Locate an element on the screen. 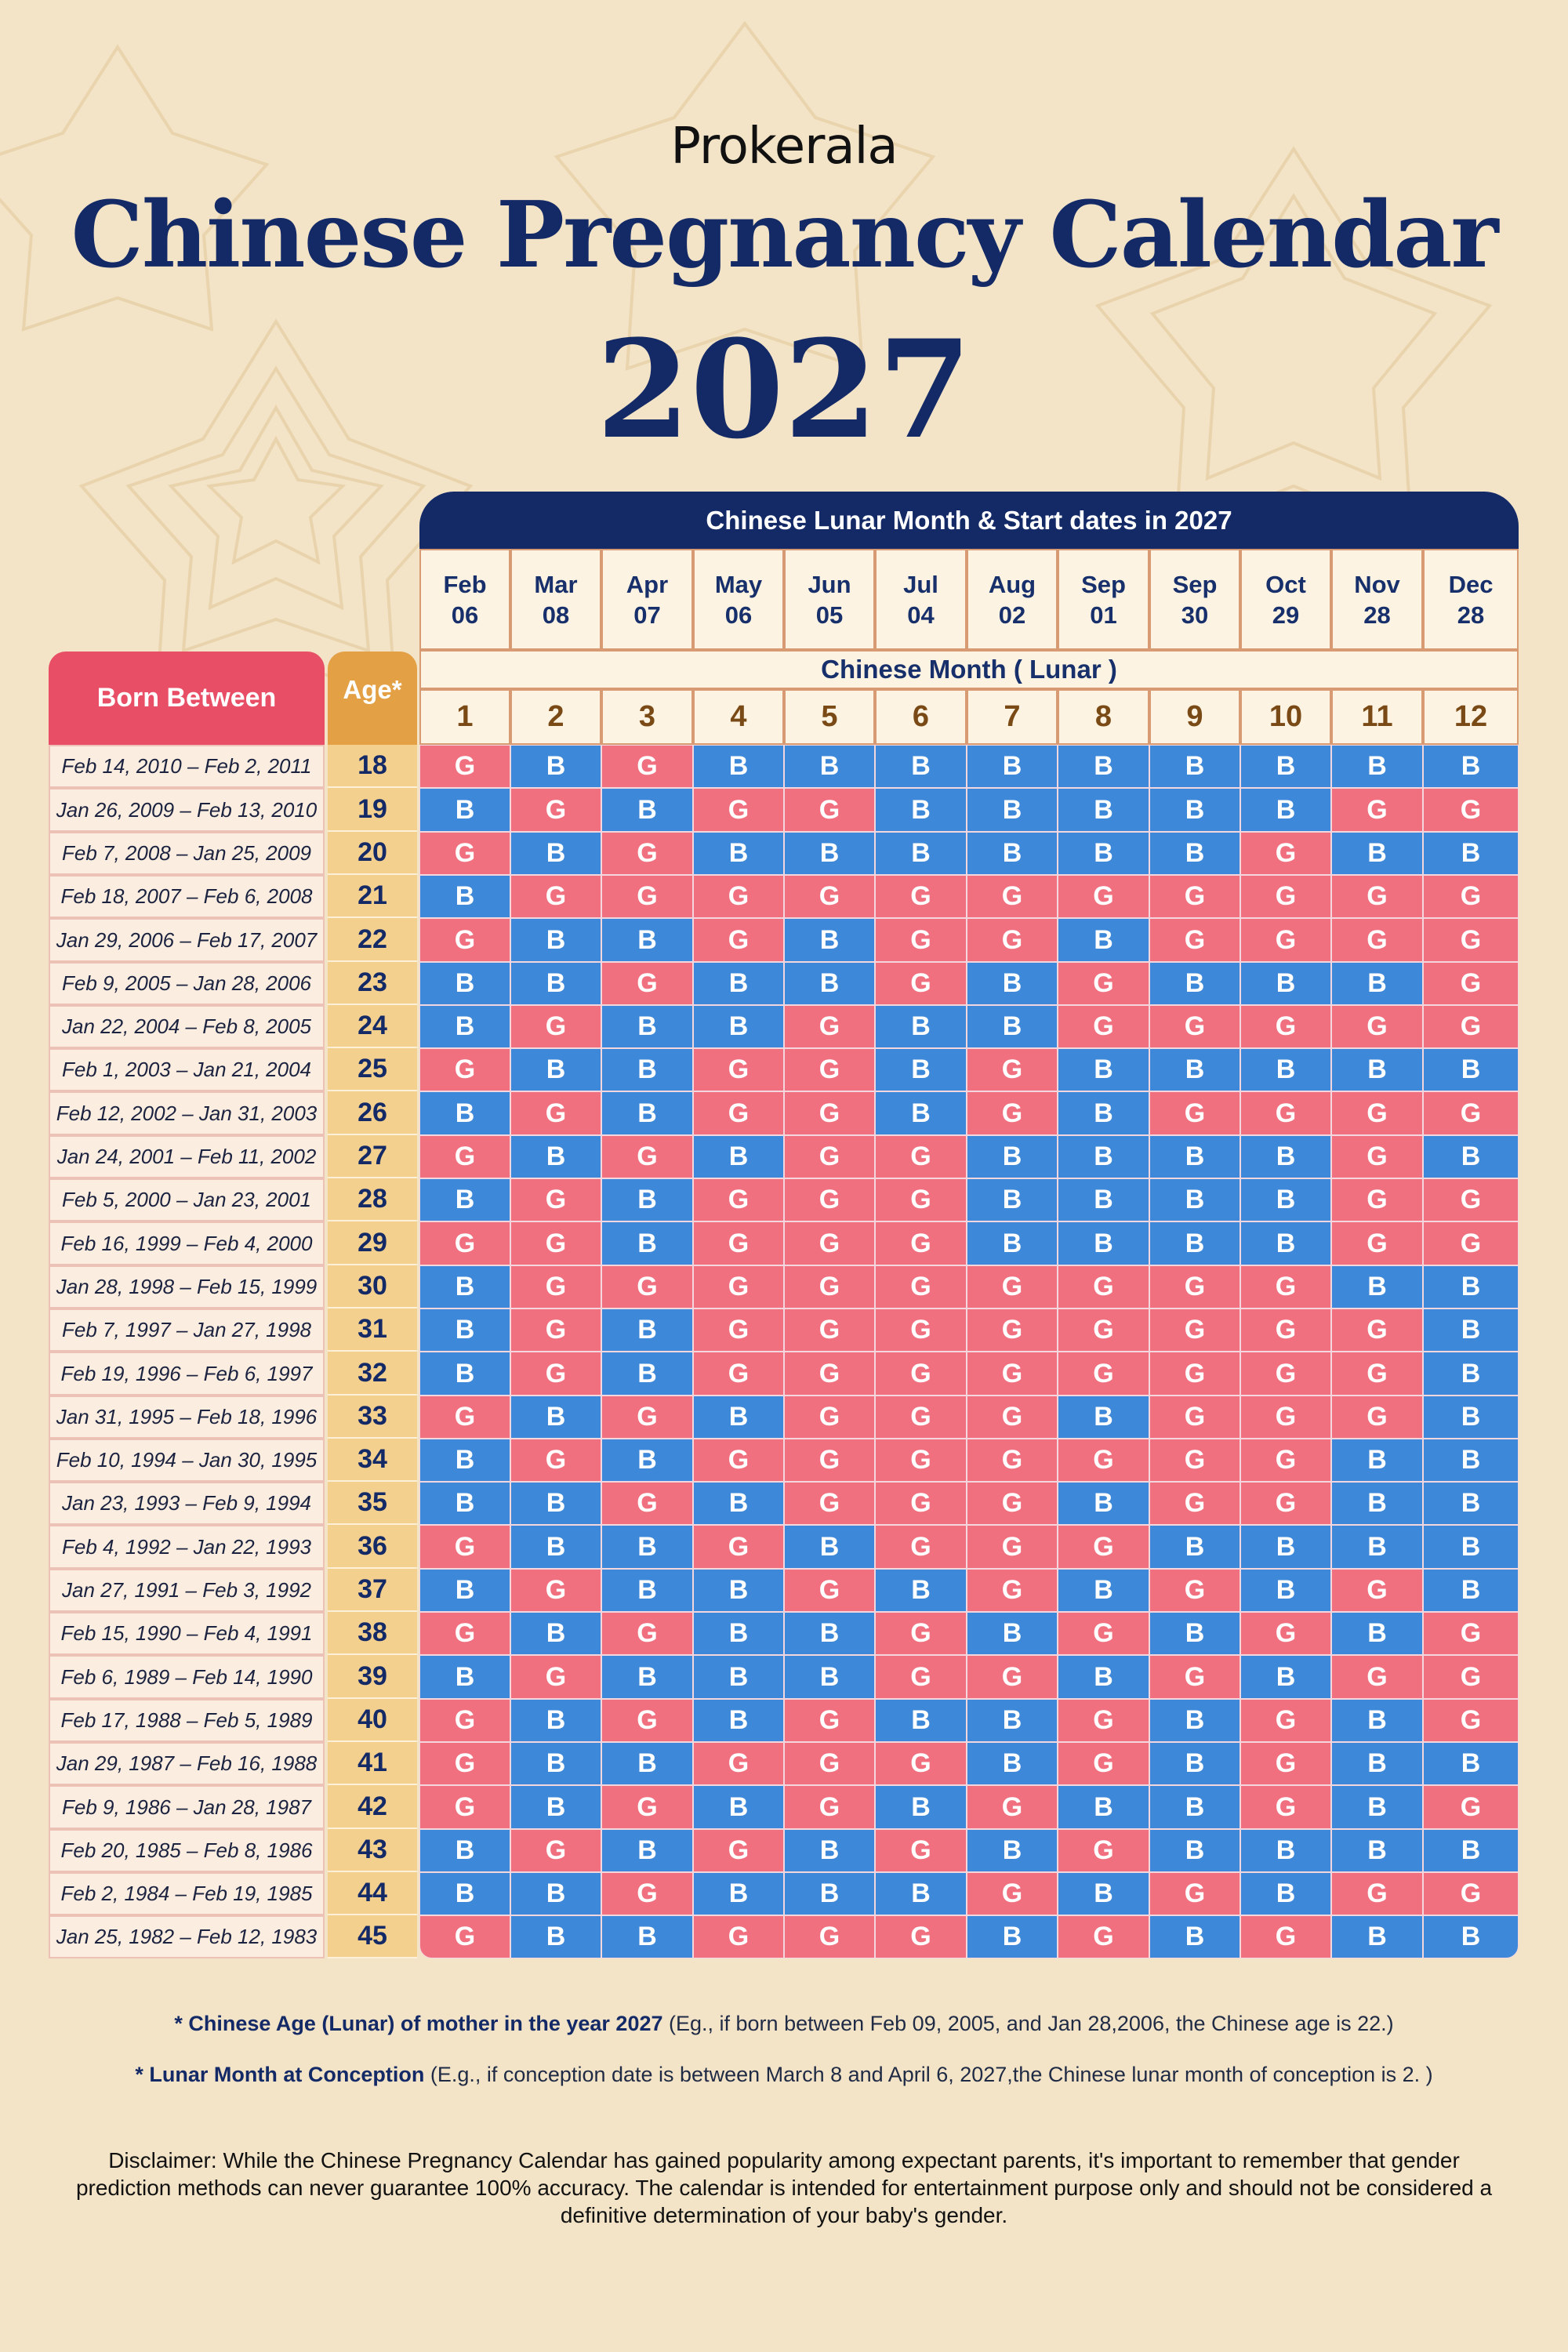 The image size is (1568, 2352). born-between-cell: Feb 19, 1996 – Feb 6, 1997 is located at coordinates (187, 1374).